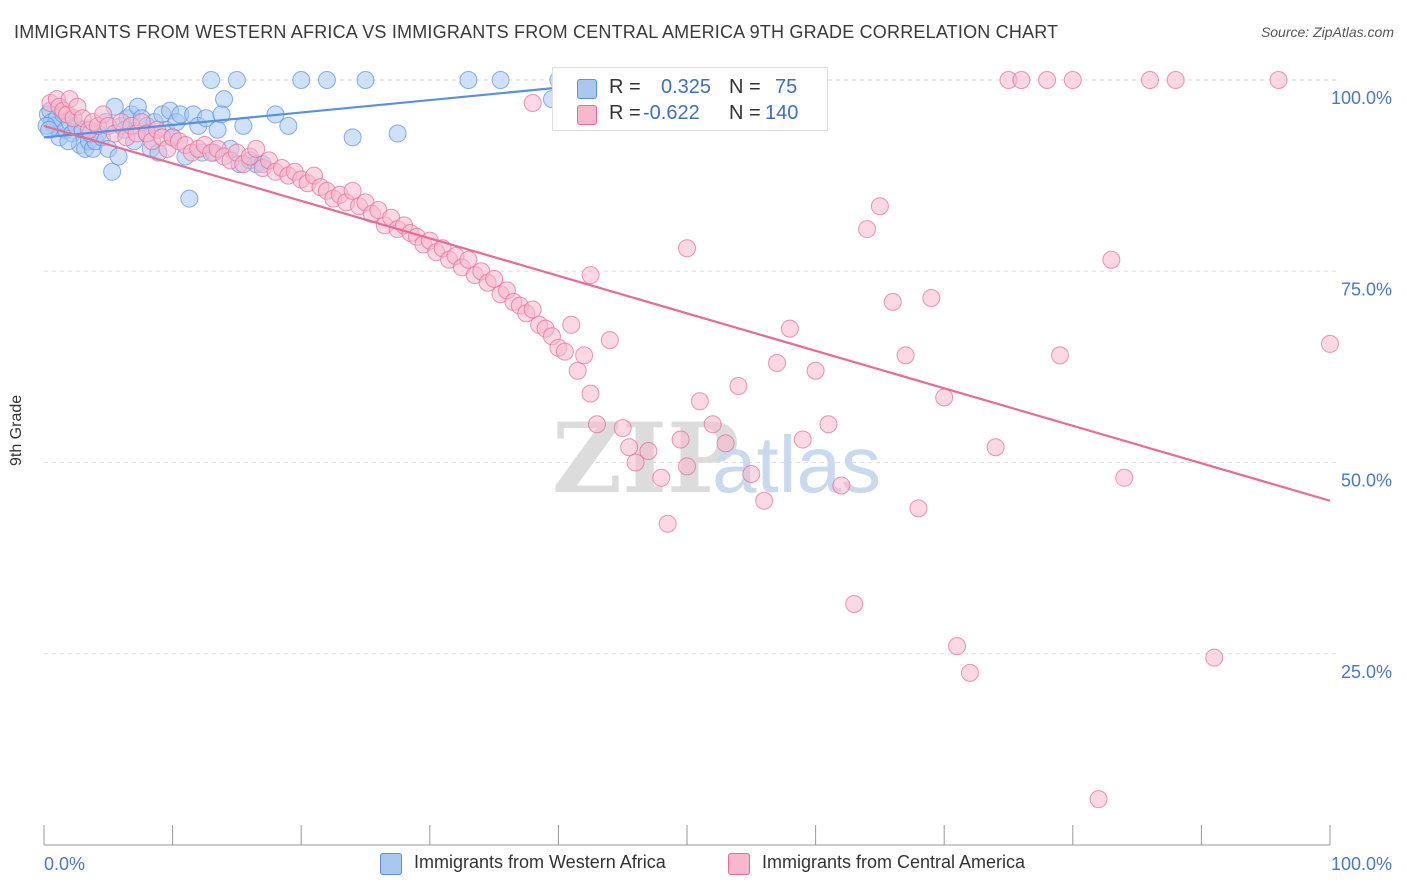 The image size is (1406, 892). I want to click on trendline-western-africa, so click(301, 112).